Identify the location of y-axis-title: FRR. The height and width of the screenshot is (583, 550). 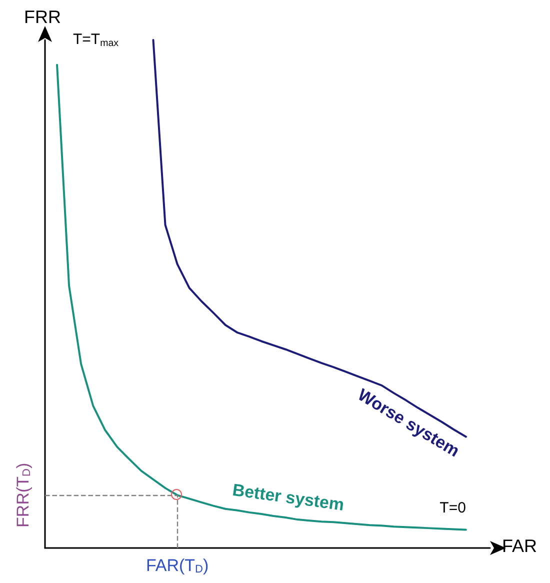
(42, 17).